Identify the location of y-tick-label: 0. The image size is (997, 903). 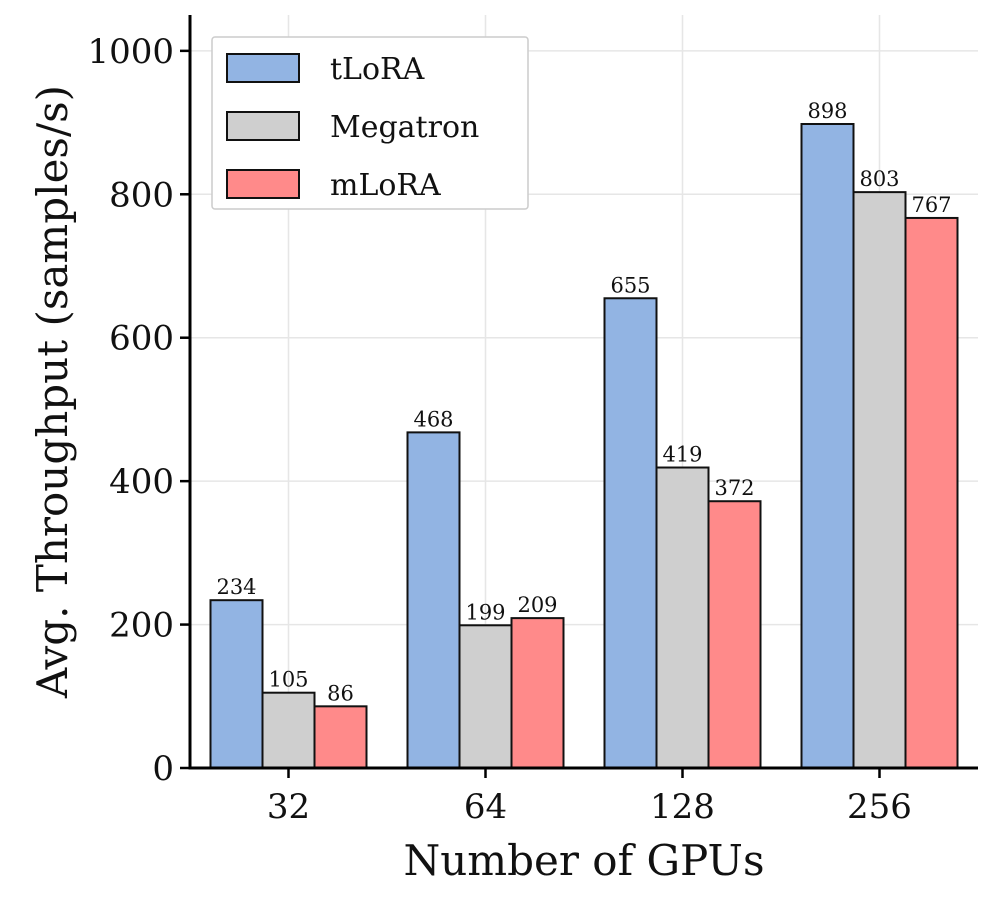
(163, 769).